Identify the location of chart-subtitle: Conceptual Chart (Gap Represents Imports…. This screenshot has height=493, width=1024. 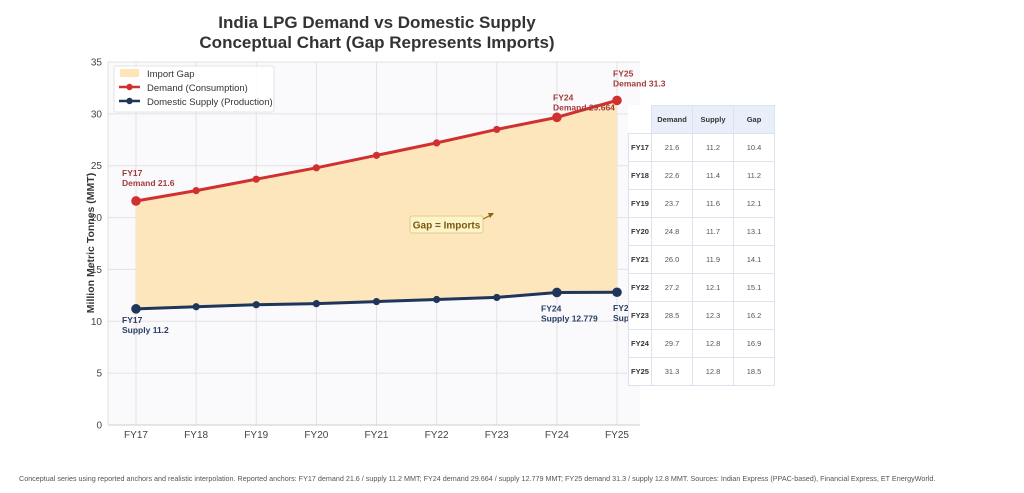
(376, 42).